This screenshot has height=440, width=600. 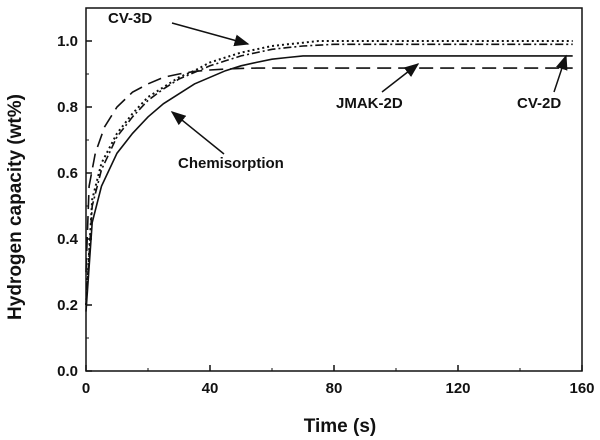 I want to click on y-tick-label: 0.6, so click(x=67, y=173).